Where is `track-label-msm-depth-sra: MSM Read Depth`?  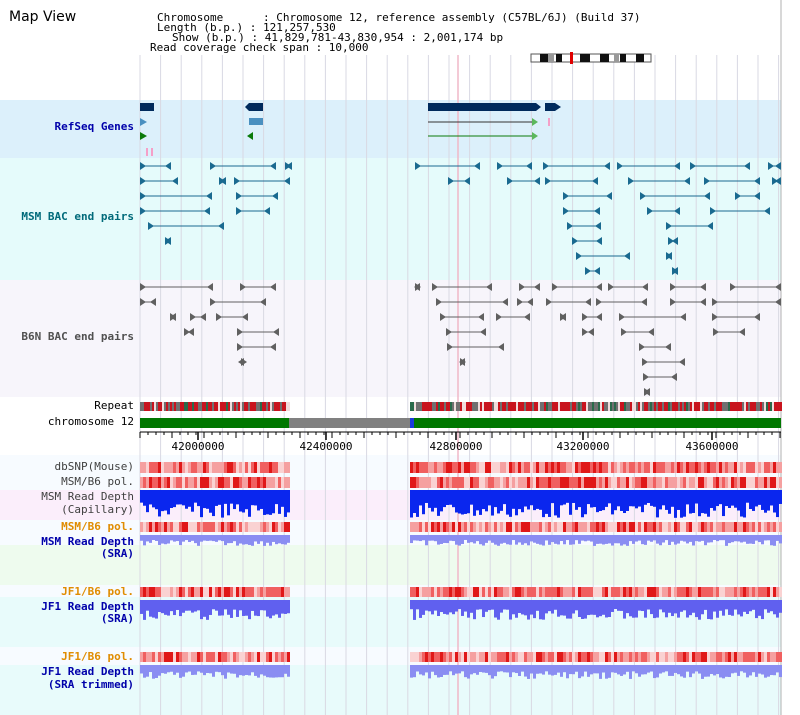 track-label-msm-depth-sra: MSM Read Depth is located at coordinates (87, 541).